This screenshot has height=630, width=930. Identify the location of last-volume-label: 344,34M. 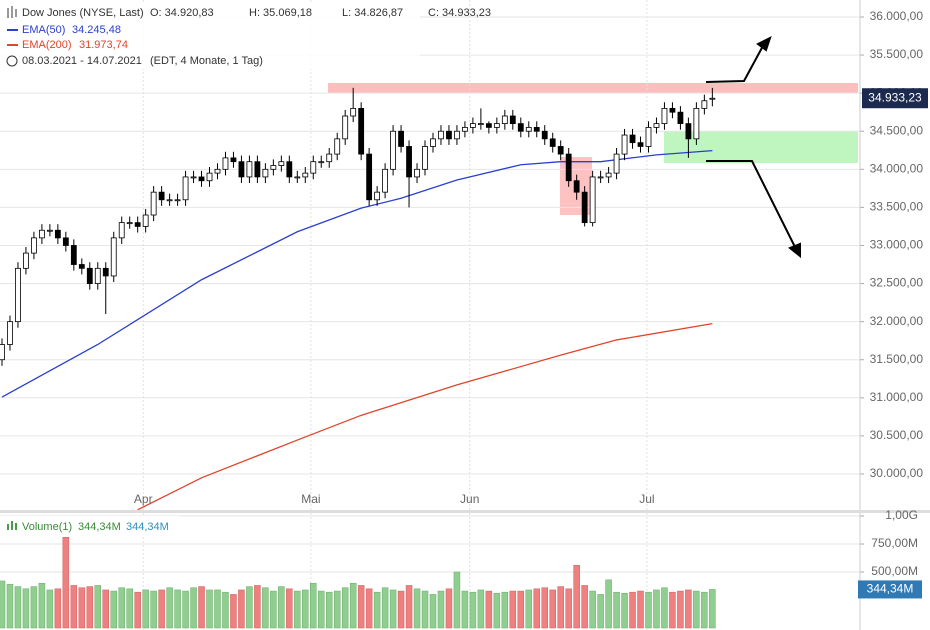
(890, 589).